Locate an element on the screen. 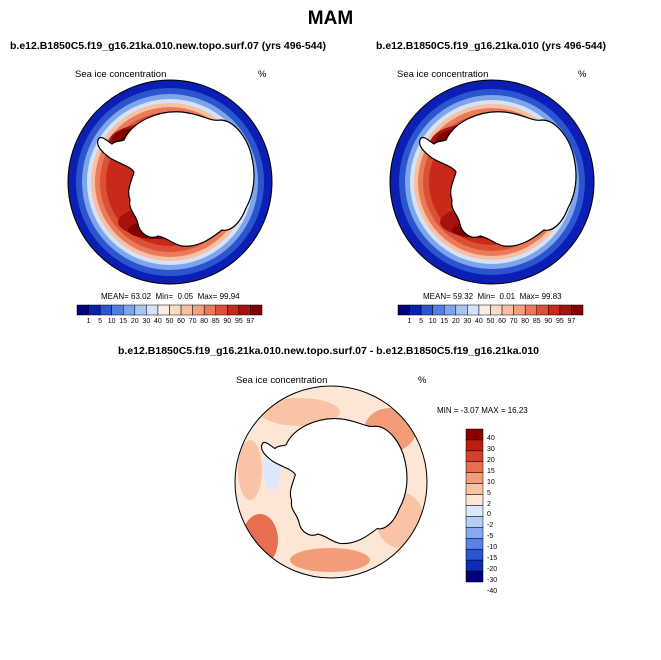 The width and height of the screenshot is (661, 660). right-colorbar-tick-5: 30 is located at coordinates (467, 321).